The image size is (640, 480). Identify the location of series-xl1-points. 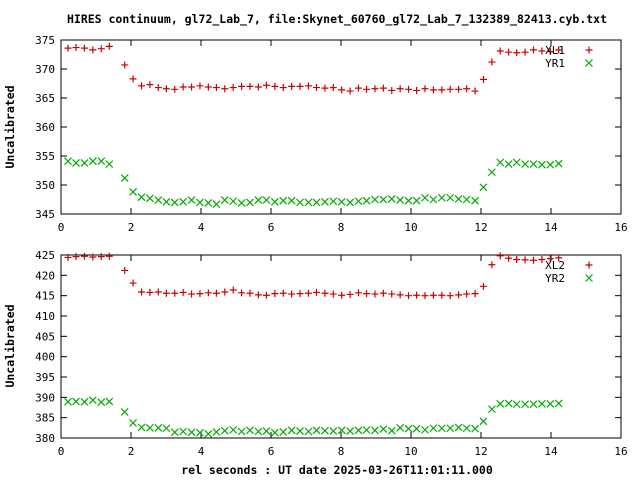
(313, 68).